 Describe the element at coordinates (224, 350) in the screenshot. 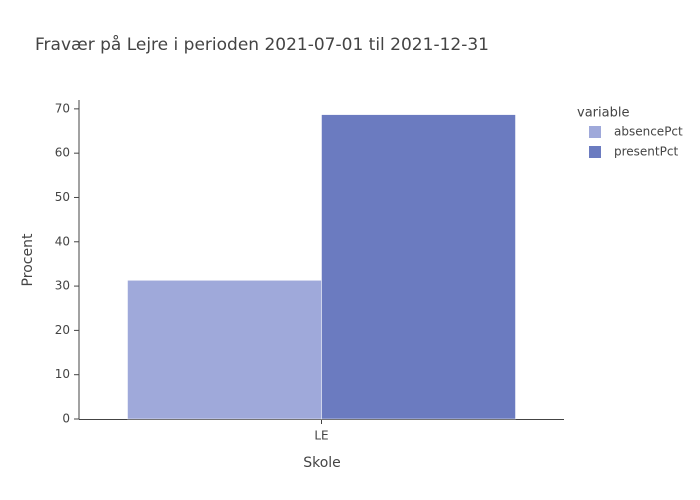

I see `bar` at that location.